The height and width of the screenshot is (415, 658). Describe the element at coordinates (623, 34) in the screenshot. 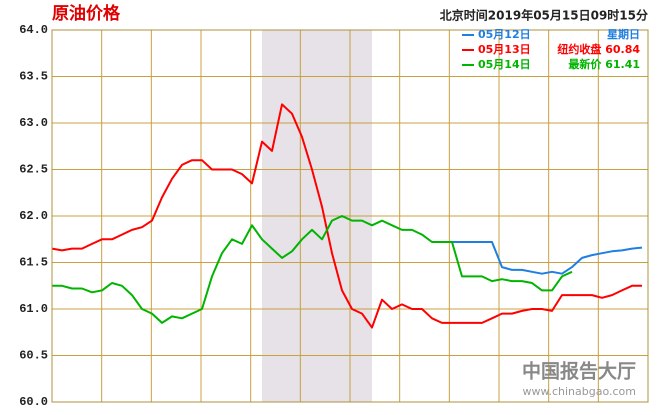

I see `legend-note: 星期日` at that location.